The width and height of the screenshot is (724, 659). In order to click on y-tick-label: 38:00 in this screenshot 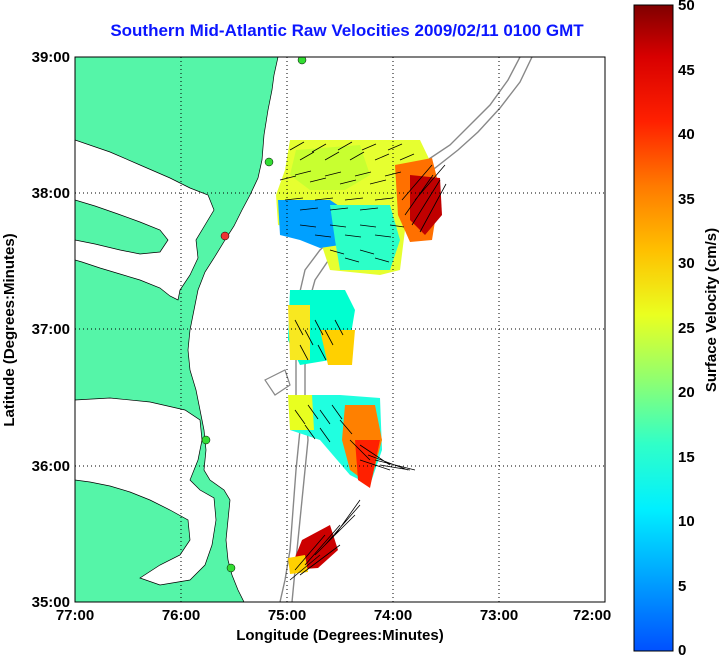, I will do `click(51, 193)`.